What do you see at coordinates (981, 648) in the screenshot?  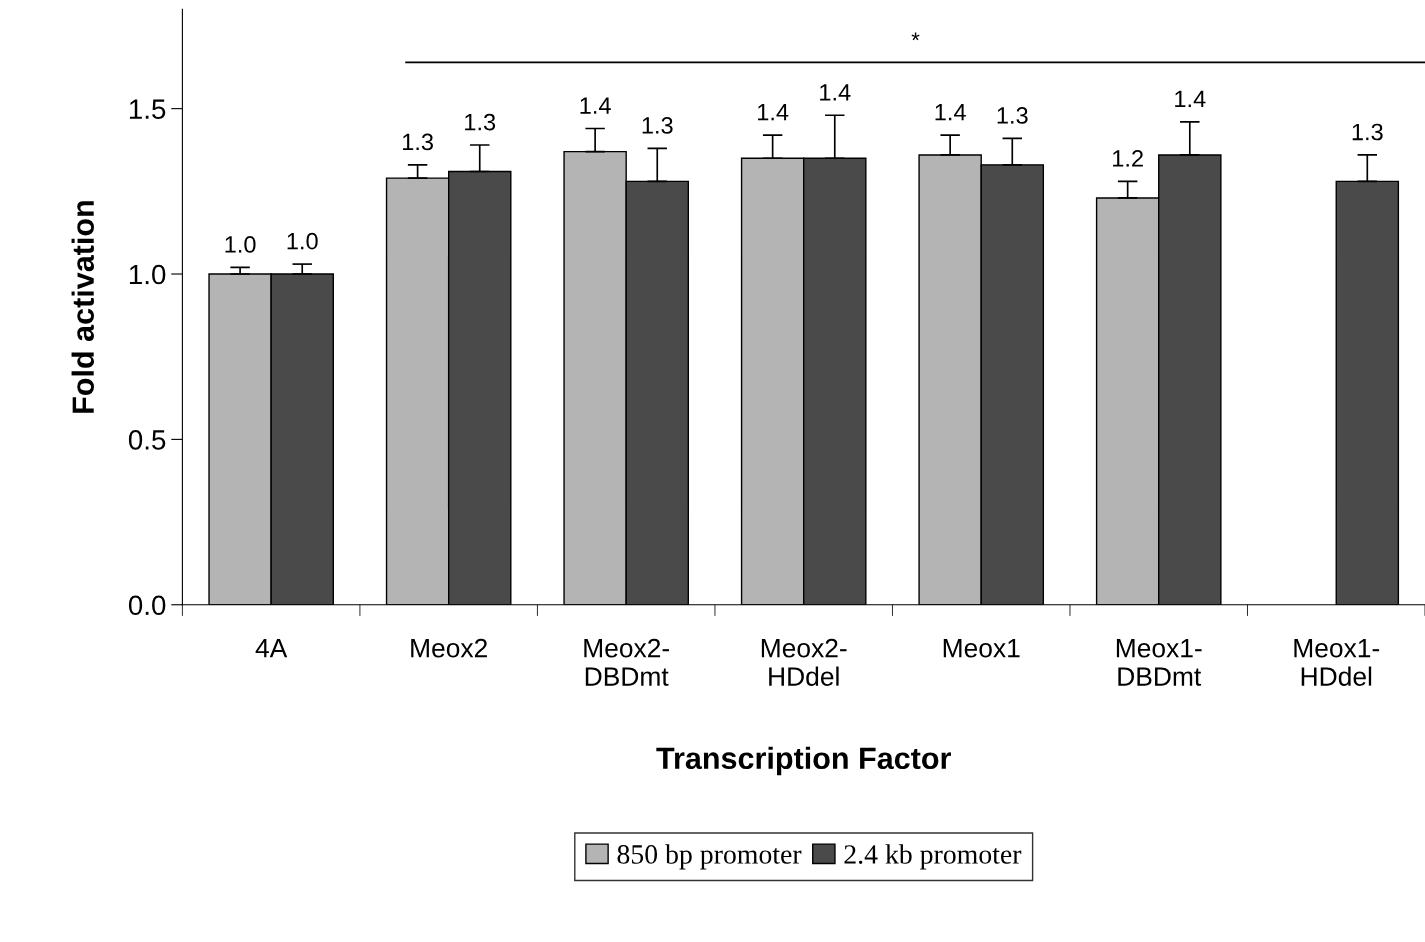 I see `x-tick-label: Meox1` at bounding box center [981, 648].